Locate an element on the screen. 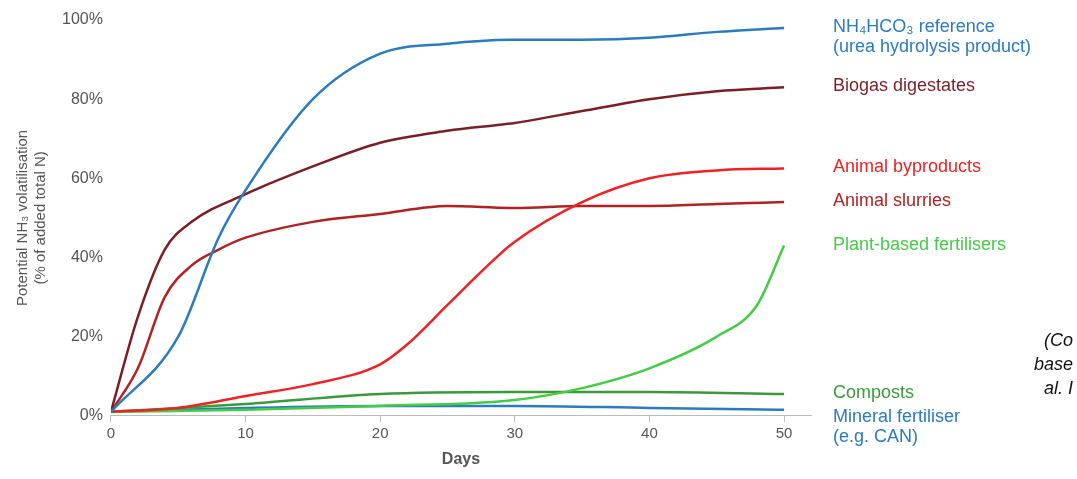  x-axis-title: Days is located at coordinates (461, 458).